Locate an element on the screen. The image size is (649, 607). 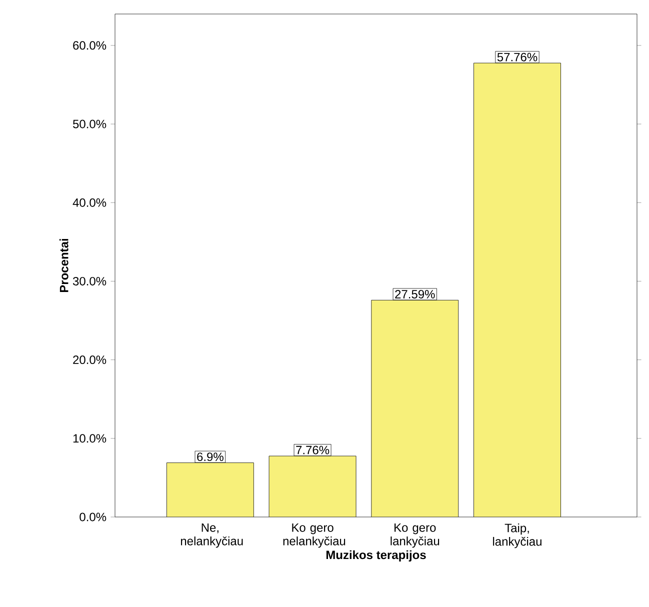
x-tick-label: Ko gero lankyčiau is located at coordinates (415, 535).